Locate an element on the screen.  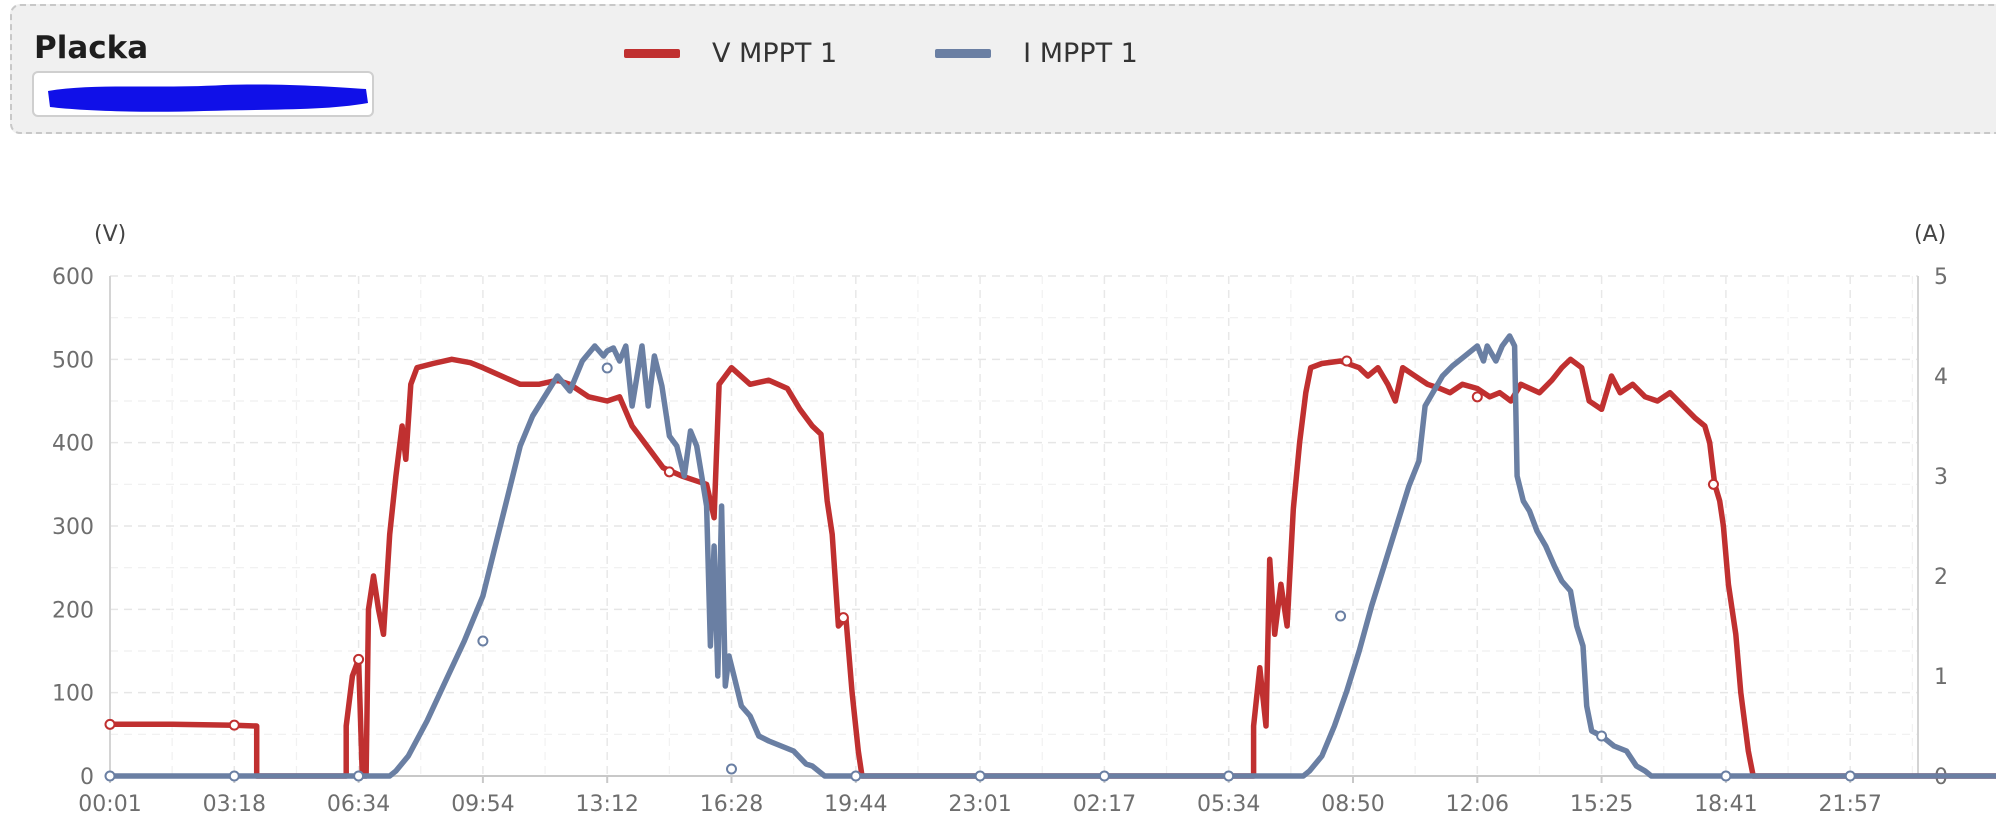
x-tick-label: 23:01 is located at coordinates (979, 804).